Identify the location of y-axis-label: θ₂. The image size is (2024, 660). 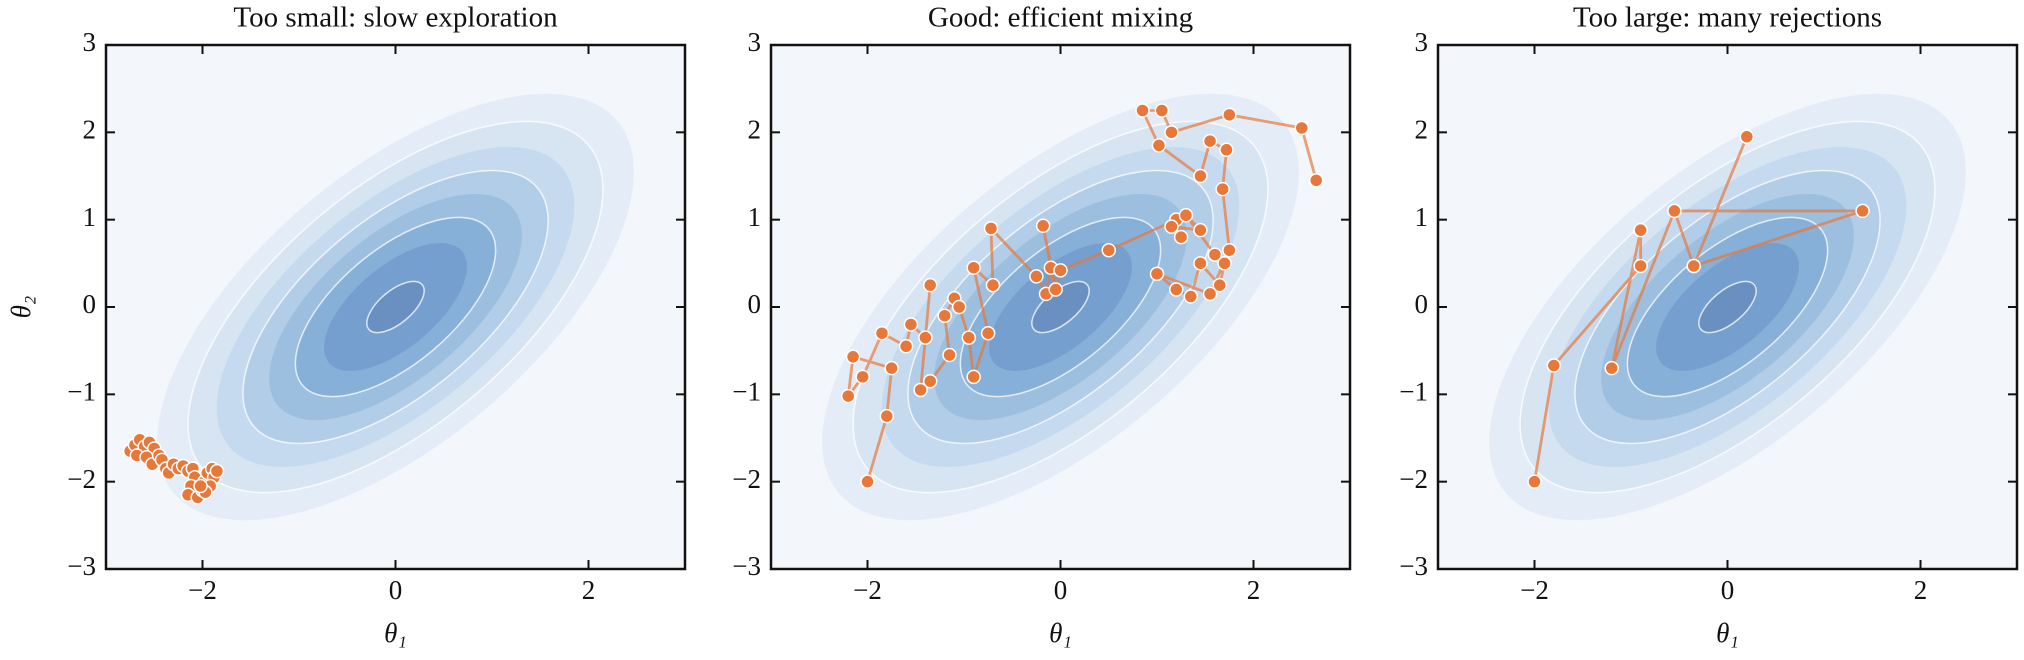
(21, 307).